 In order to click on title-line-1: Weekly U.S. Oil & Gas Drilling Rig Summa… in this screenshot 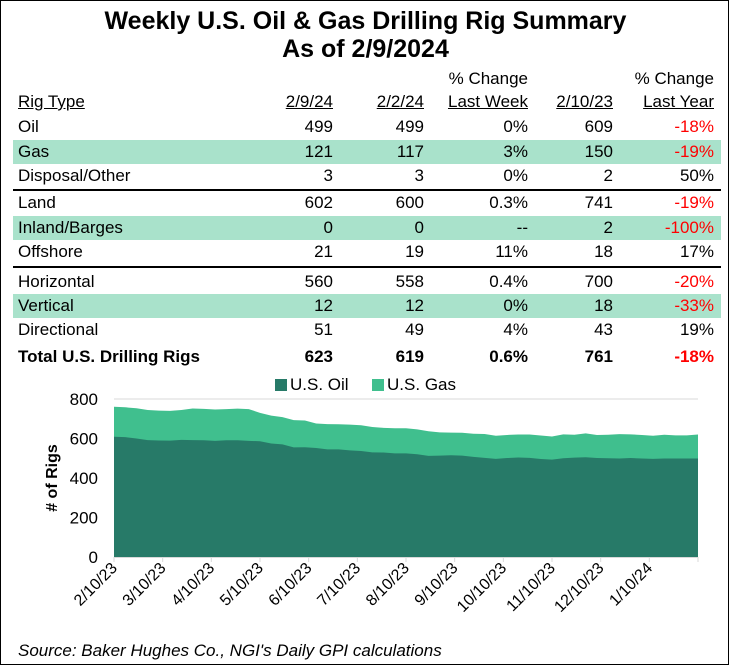, I will do `click(365, 21)`.